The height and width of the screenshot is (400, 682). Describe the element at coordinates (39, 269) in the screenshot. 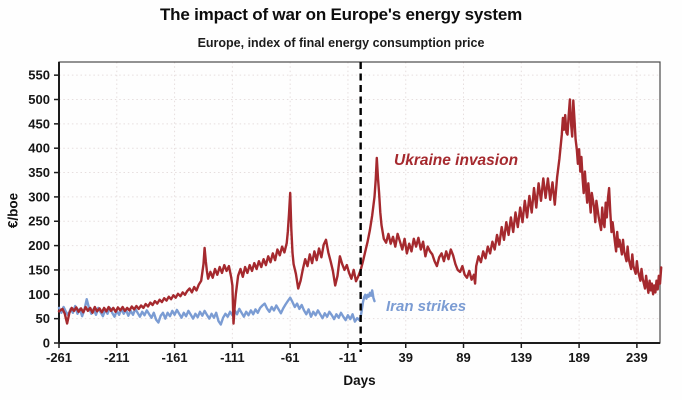

I see `y-tick-label: 150` at that location.